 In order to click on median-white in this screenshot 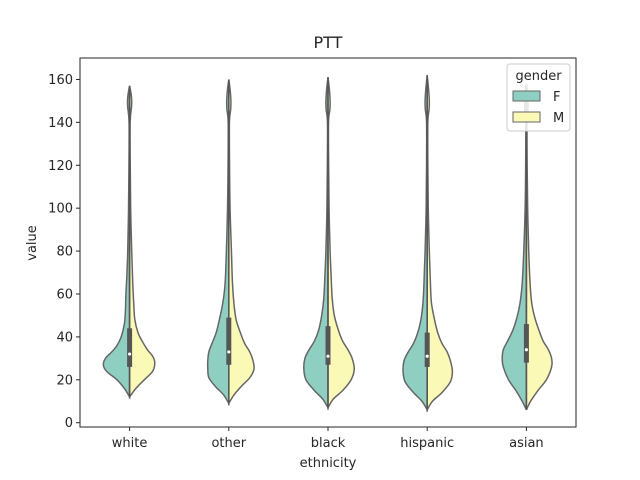, I will do `click(130, 354)`.